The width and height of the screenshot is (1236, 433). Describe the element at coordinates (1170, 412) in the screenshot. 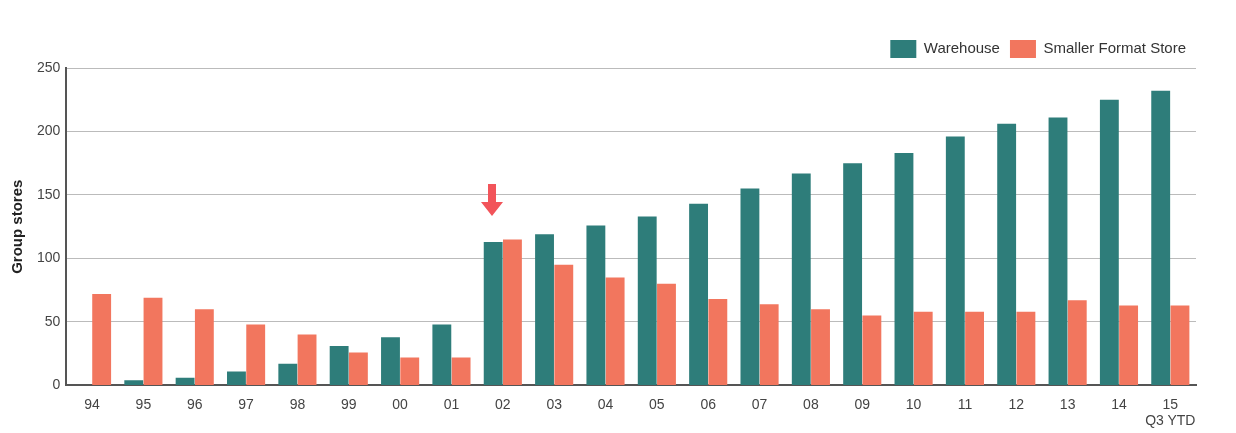

I see `x-tick-label: 15 Q3 YTD` at that location.